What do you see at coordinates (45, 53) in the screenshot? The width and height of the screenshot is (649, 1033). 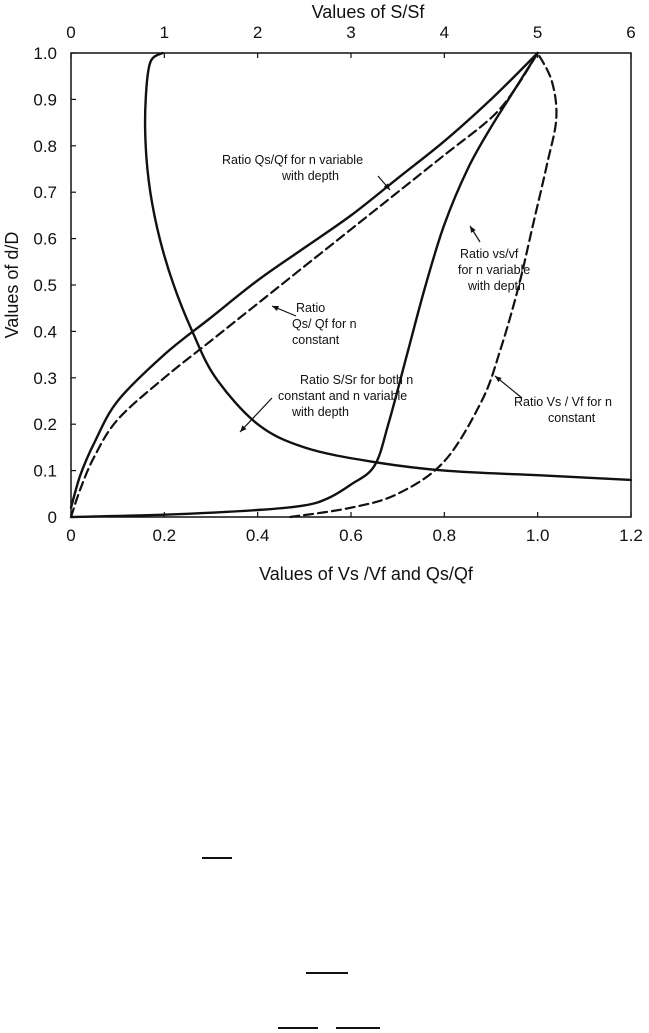 I see `y-tick-label: 1.0` at bounding box center [45, 53].